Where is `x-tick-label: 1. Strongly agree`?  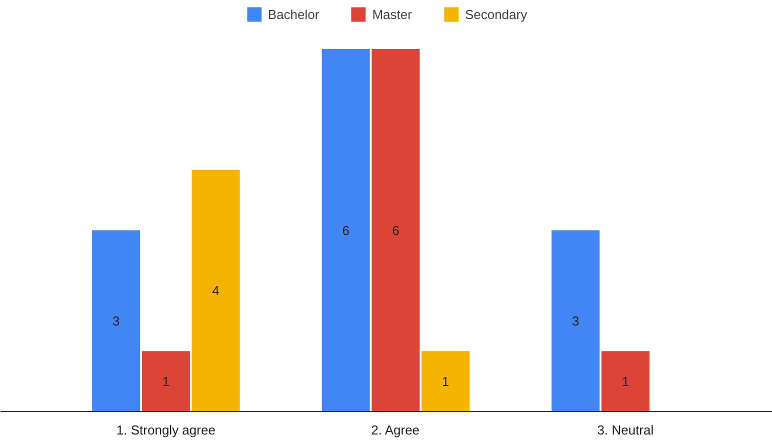 x-tick-label: 1. Strongly agree is located at coordinates (166, 430).